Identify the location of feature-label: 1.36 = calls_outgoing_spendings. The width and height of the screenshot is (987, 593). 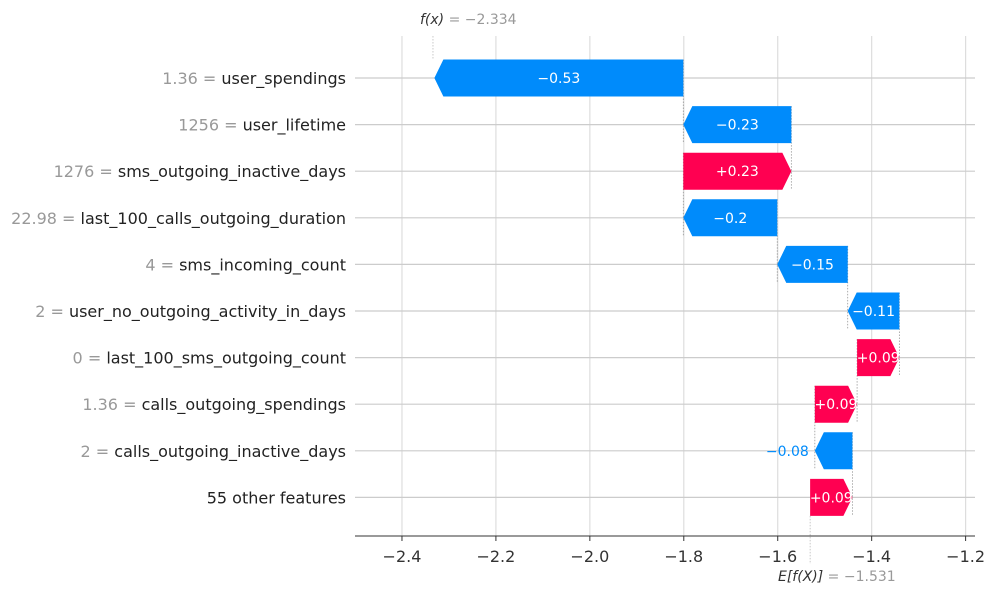
(214, 405).